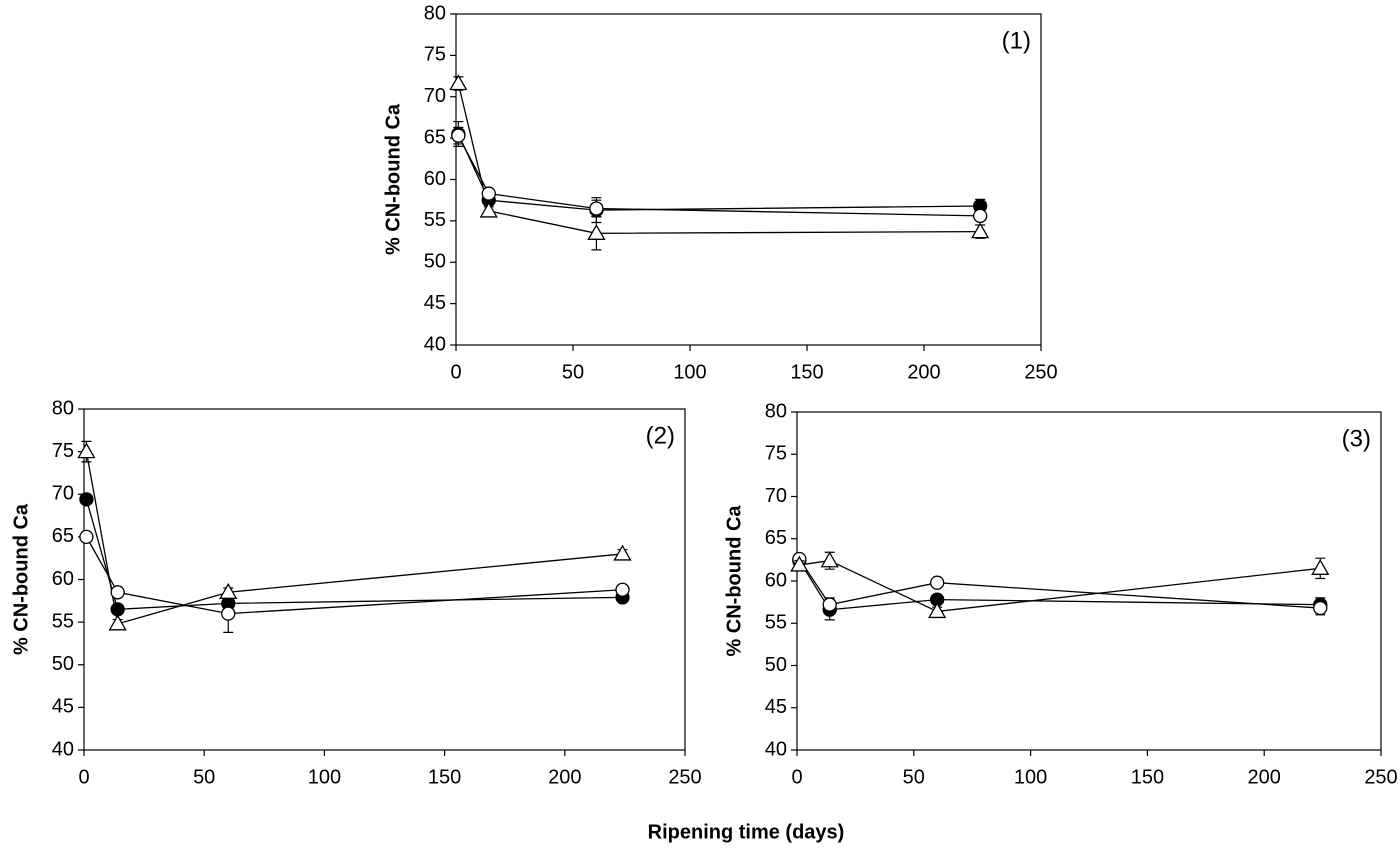 Image resolution: width=1400 pixels, height=848 pixels. I want to click on panel-label: (3), so click(1356, 438).